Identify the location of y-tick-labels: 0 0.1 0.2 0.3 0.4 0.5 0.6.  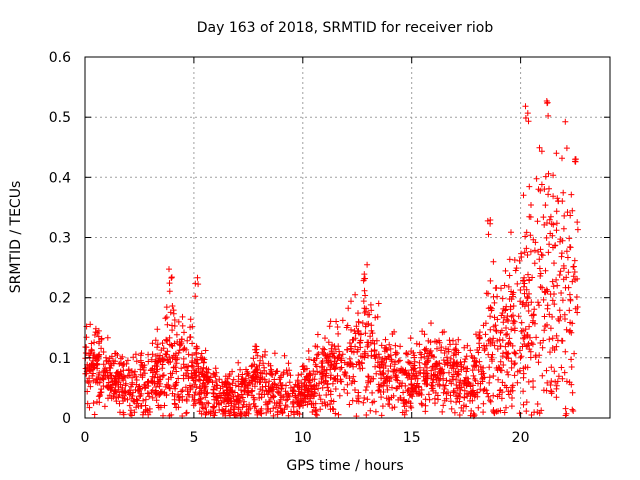
(60, 238).